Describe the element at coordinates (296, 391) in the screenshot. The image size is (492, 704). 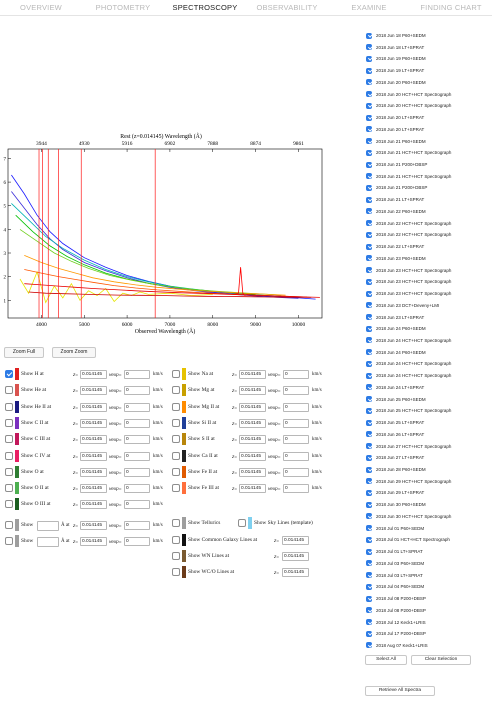
I see `right_lines-v-input-1: 0` at that location.